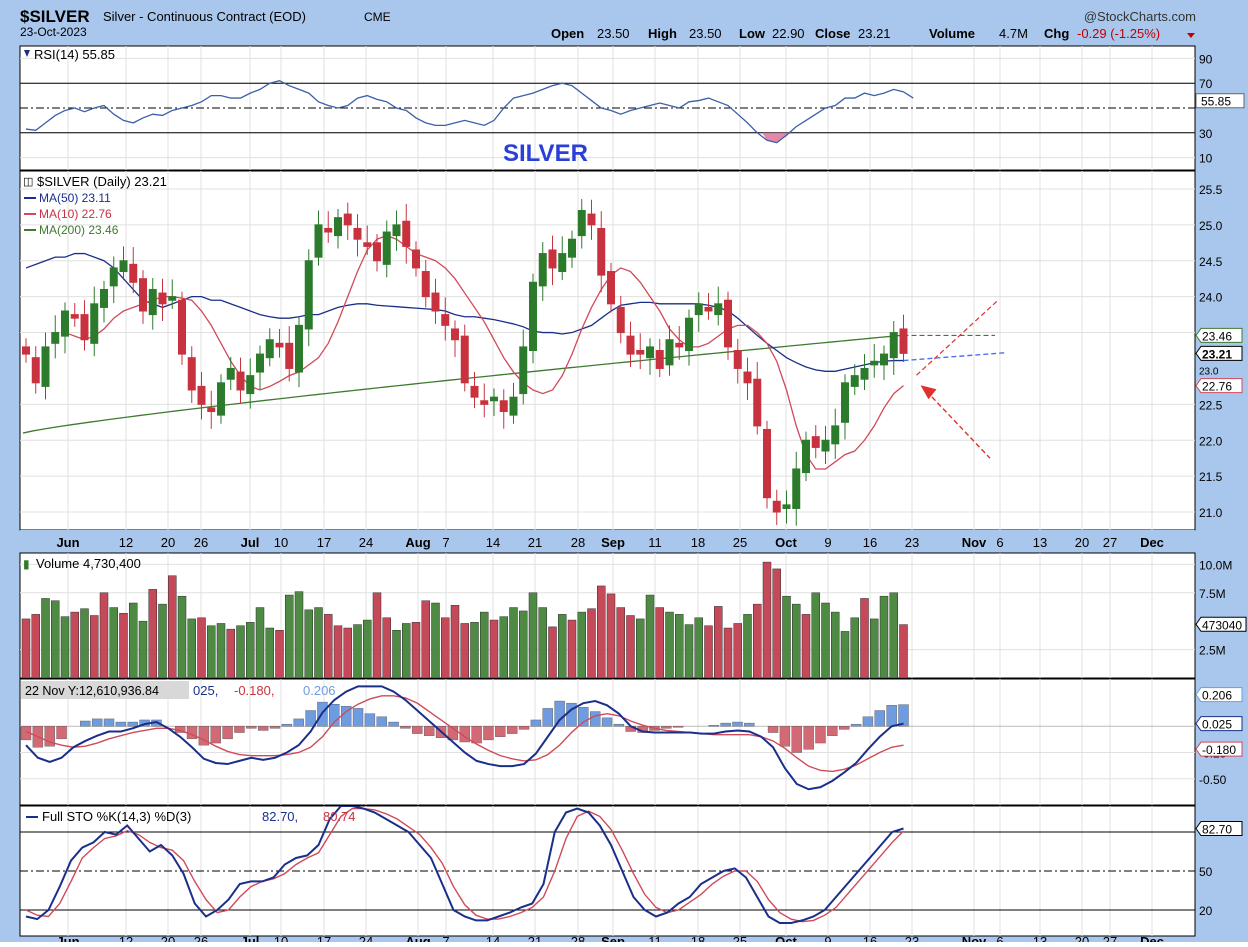  What do you see at coordinates (957, 337) in the screenshot?
I see `trend-line-up` at bounding box center [957, 337].